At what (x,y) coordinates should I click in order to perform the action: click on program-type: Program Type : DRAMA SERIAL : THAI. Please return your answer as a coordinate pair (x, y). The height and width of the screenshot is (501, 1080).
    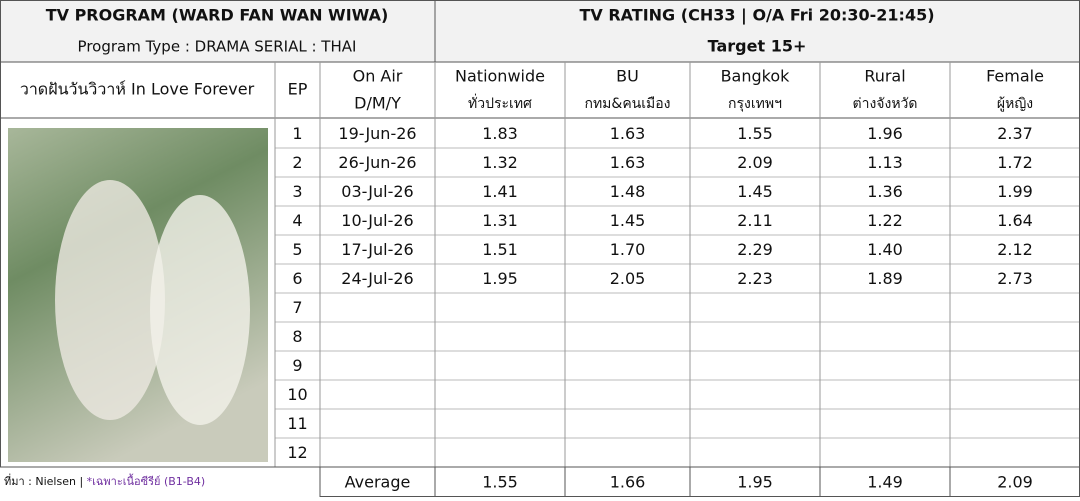
    Looking at the image, I should click on (217, 47).